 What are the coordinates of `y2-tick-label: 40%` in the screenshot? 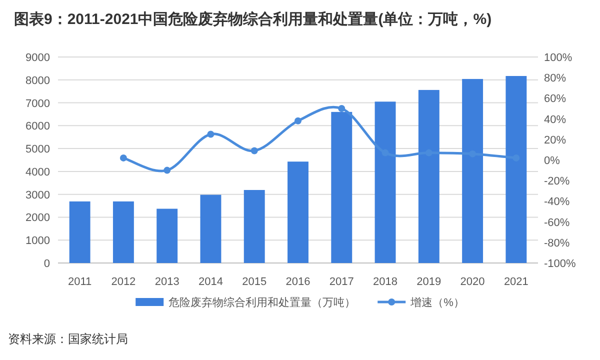 It's located at (555, 120).